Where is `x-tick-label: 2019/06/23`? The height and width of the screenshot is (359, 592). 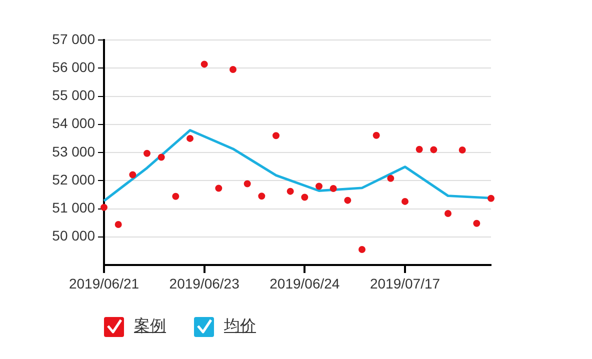
x-tick-label: 2019/06/23 is located at coordinates (204, 283).